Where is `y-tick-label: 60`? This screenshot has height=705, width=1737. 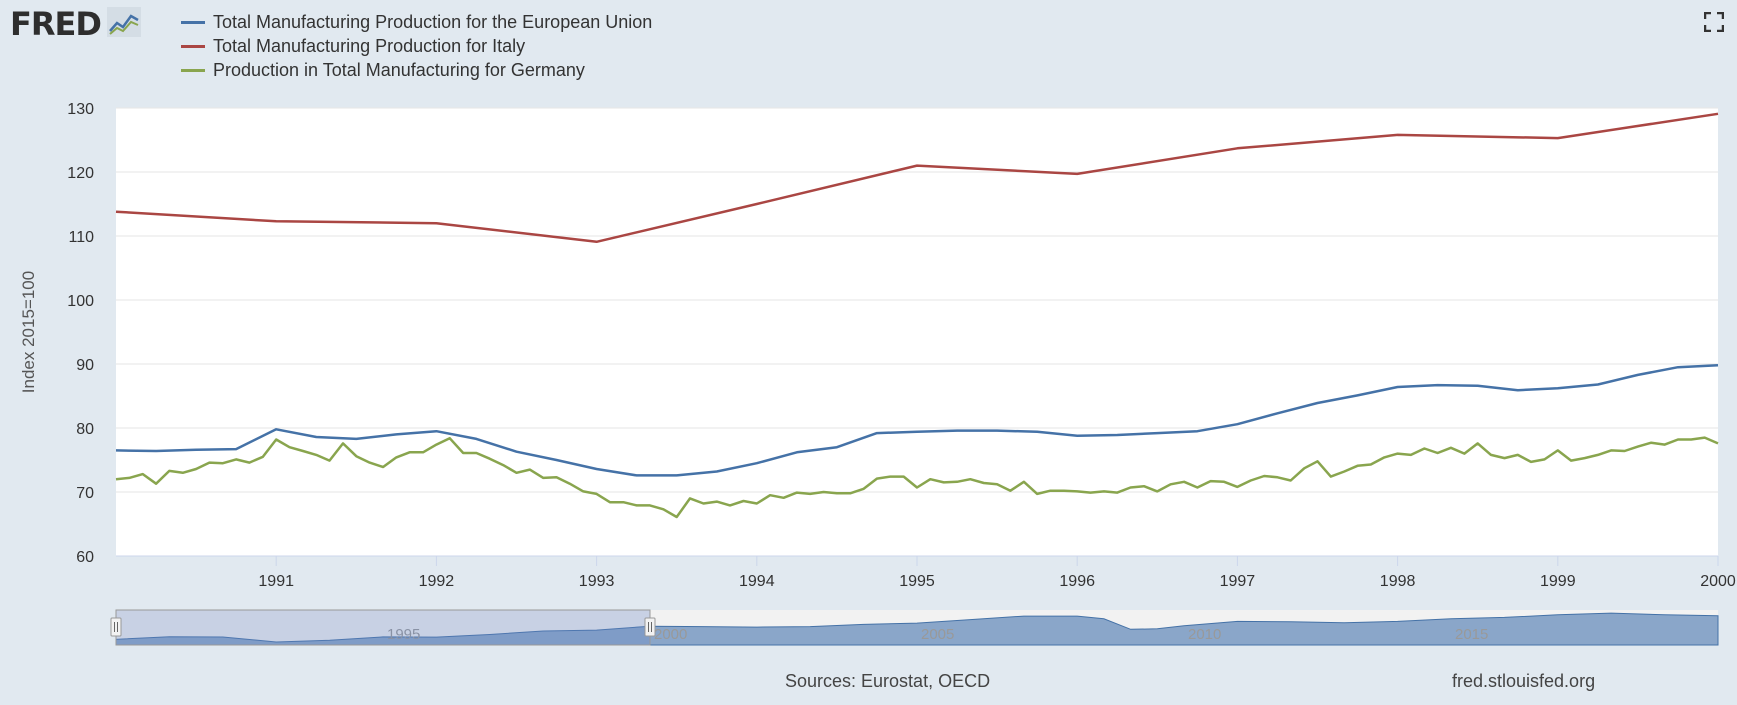
y-tick-label: 60 is located at coordinates (85, 557).